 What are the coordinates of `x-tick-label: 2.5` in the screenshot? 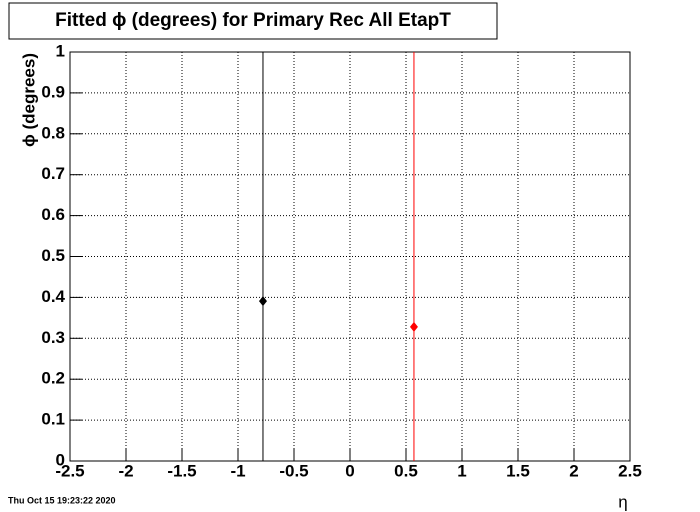 It's located at (630, 470).